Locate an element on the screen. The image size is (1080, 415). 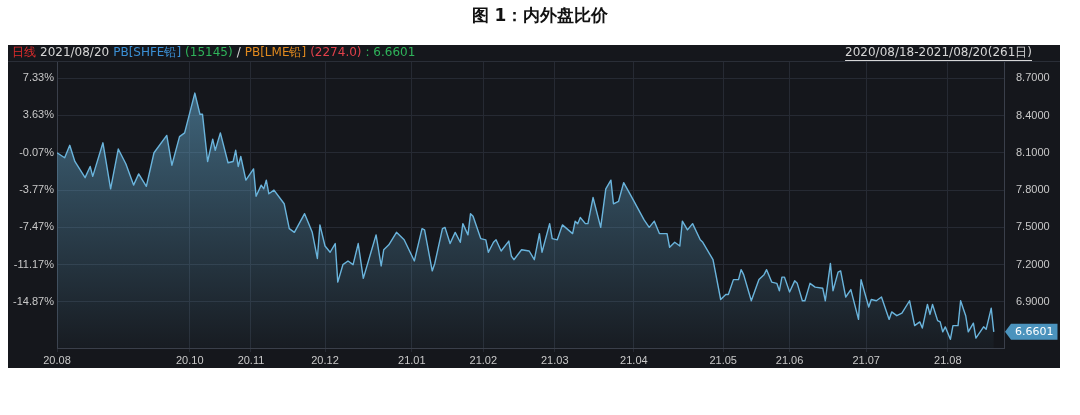
y2-tick-label: 8.4000 is located at coordinates (1033, 114).